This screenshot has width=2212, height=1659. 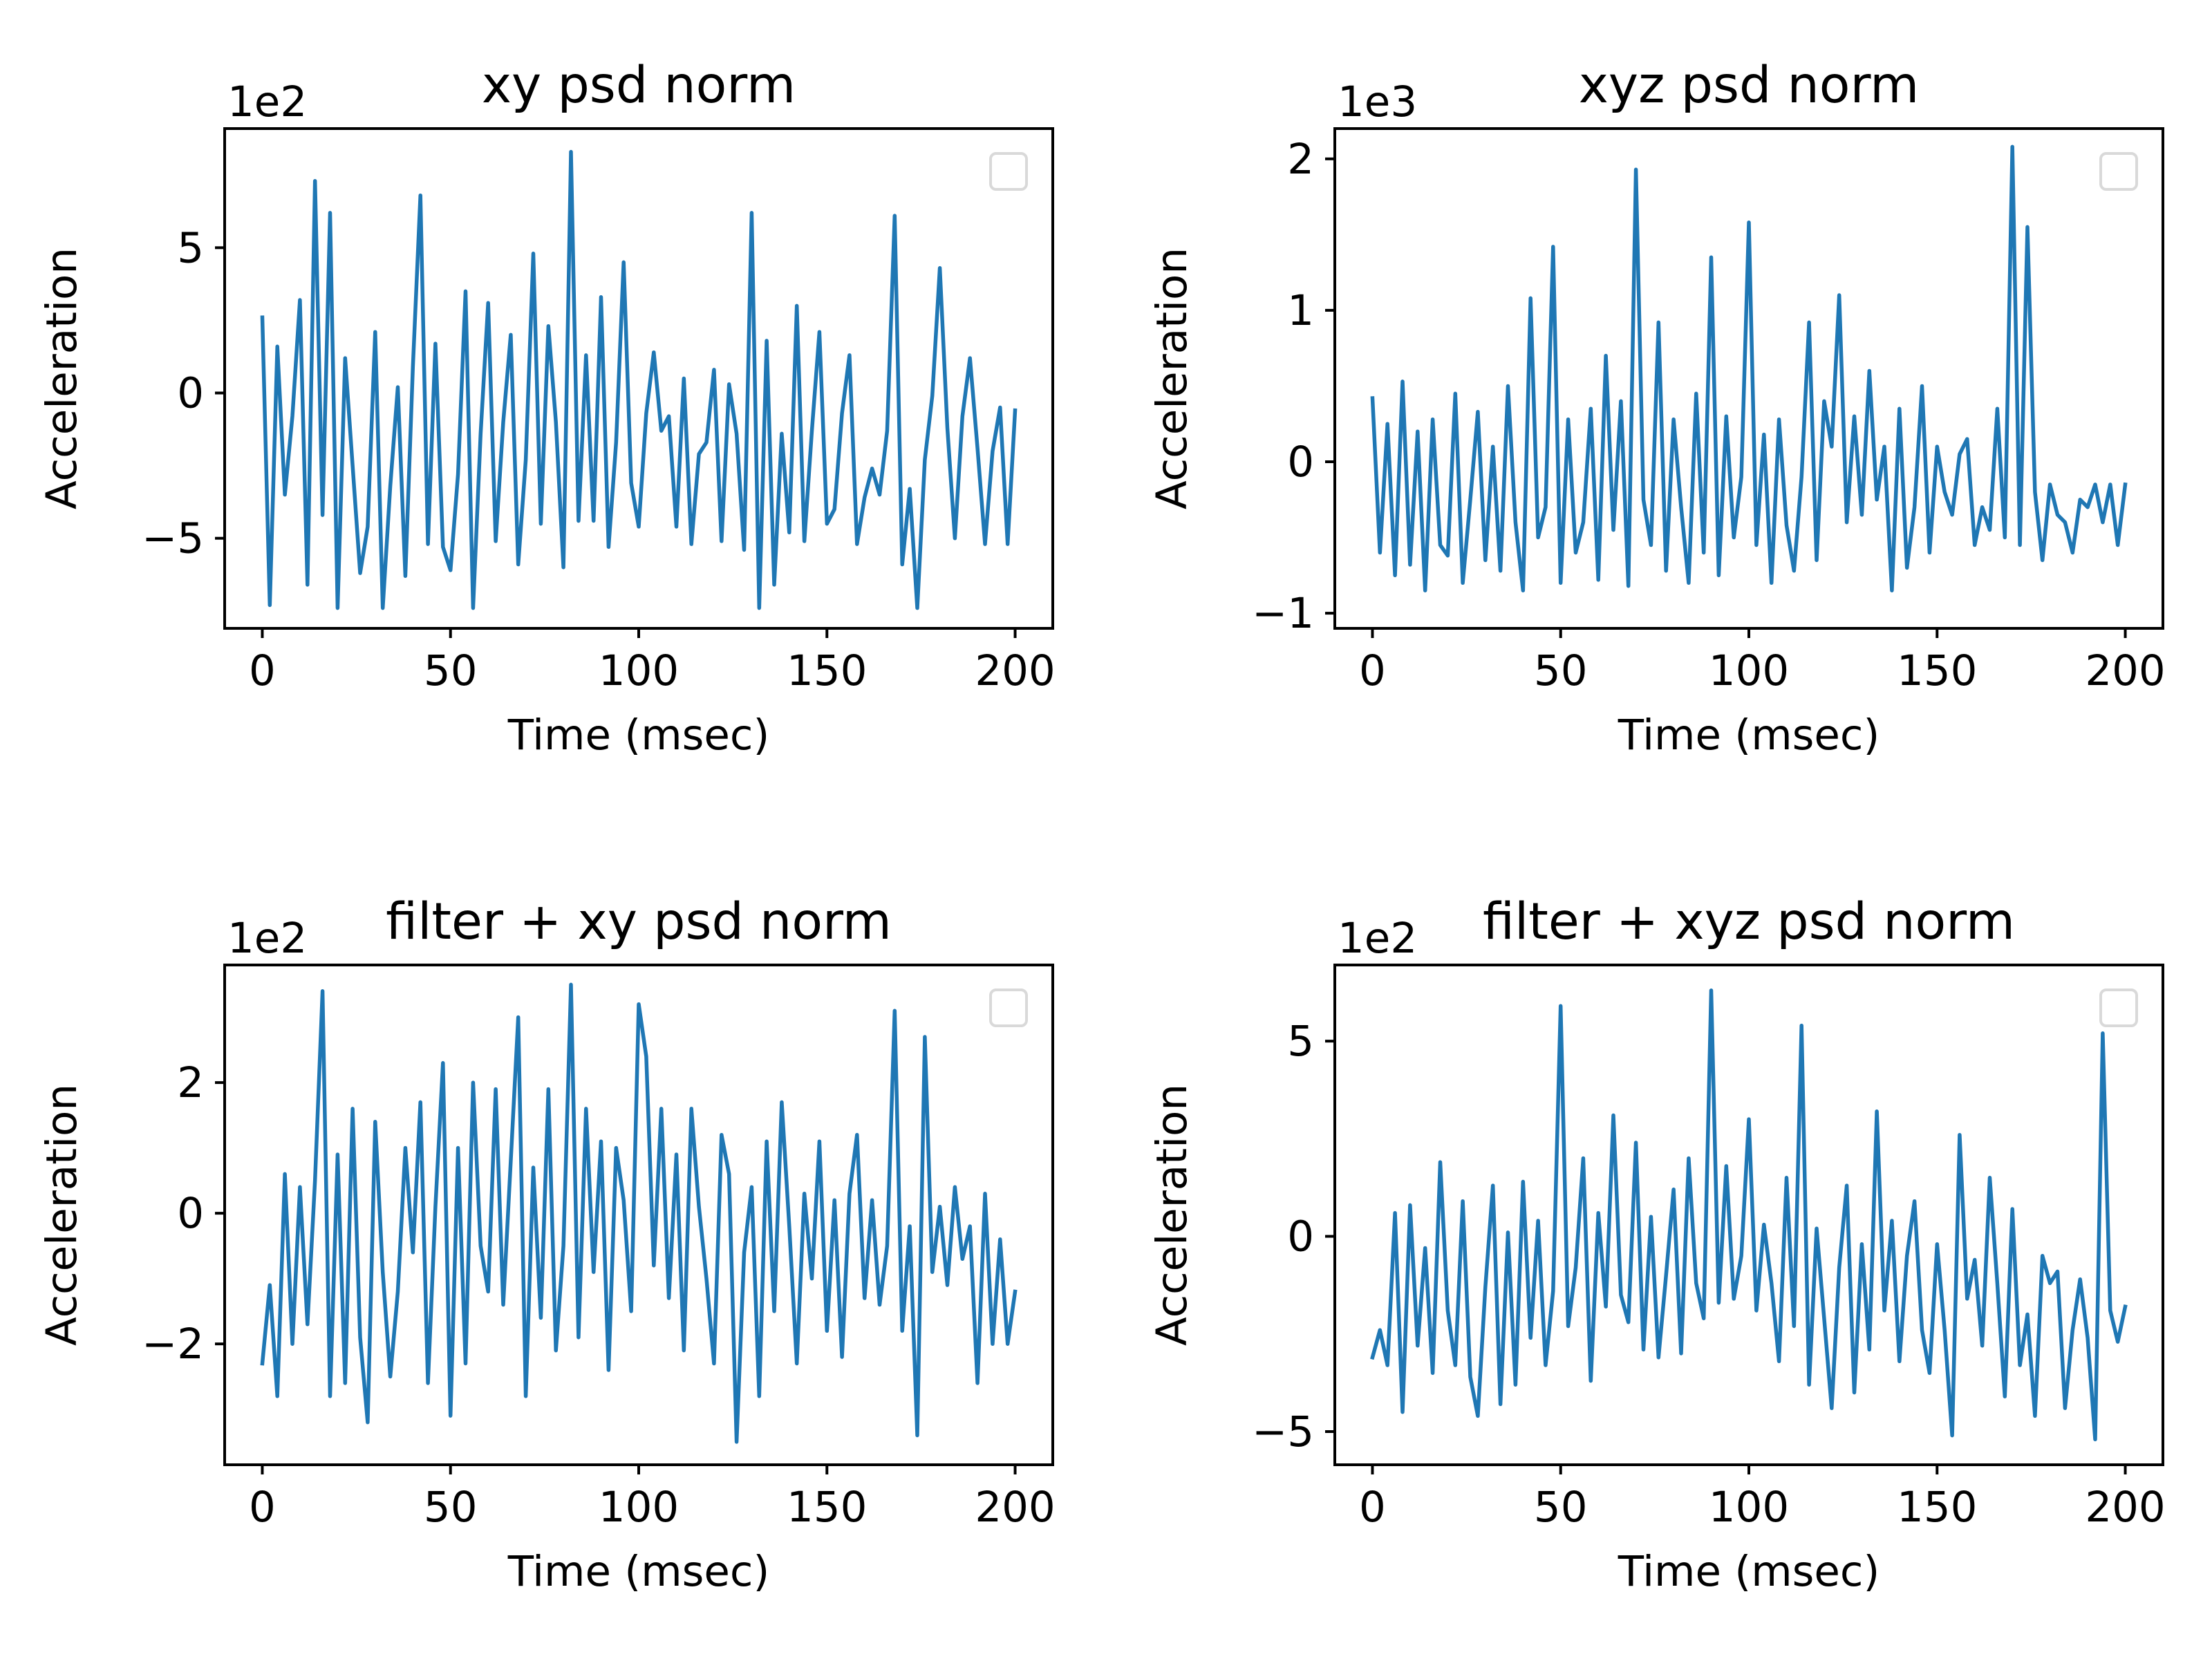 I want to click on legend-box-xyz, so click(x=2118, y=171).